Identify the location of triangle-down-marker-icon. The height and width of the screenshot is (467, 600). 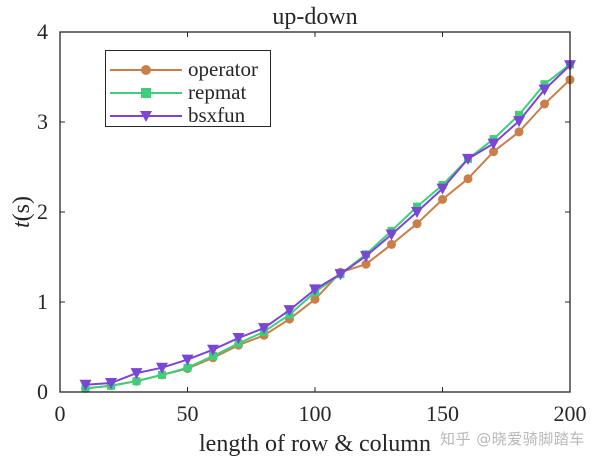
(146, 116).